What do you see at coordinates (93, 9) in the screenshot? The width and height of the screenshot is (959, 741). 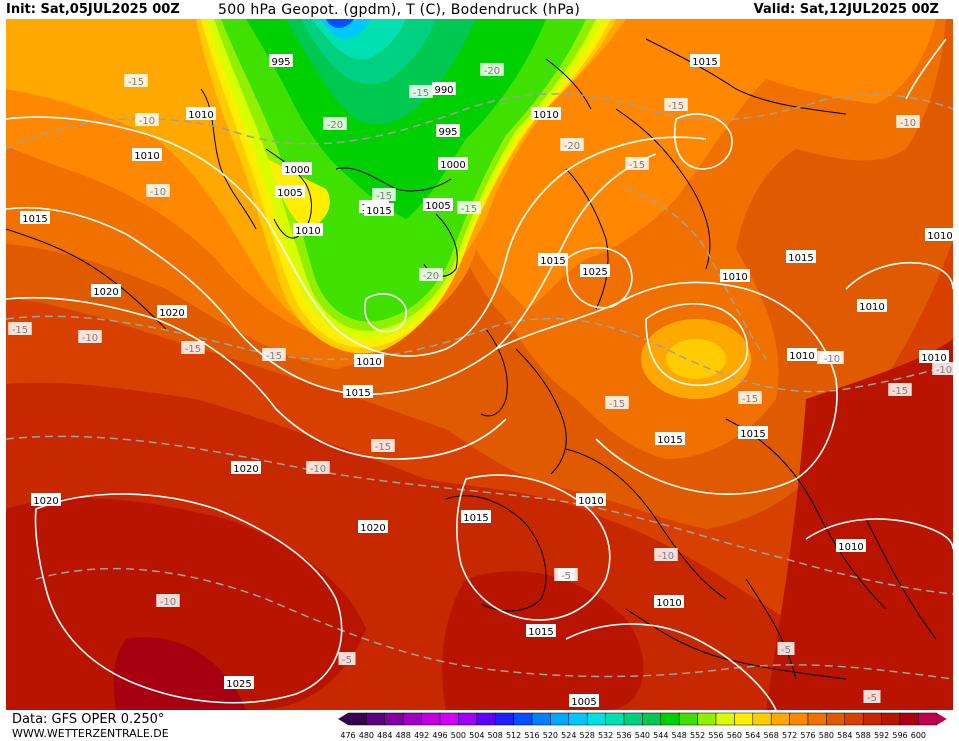 I see `init-time-label: Init: Sat,05JUL2025 00Z` at bounding box center [93, 9].